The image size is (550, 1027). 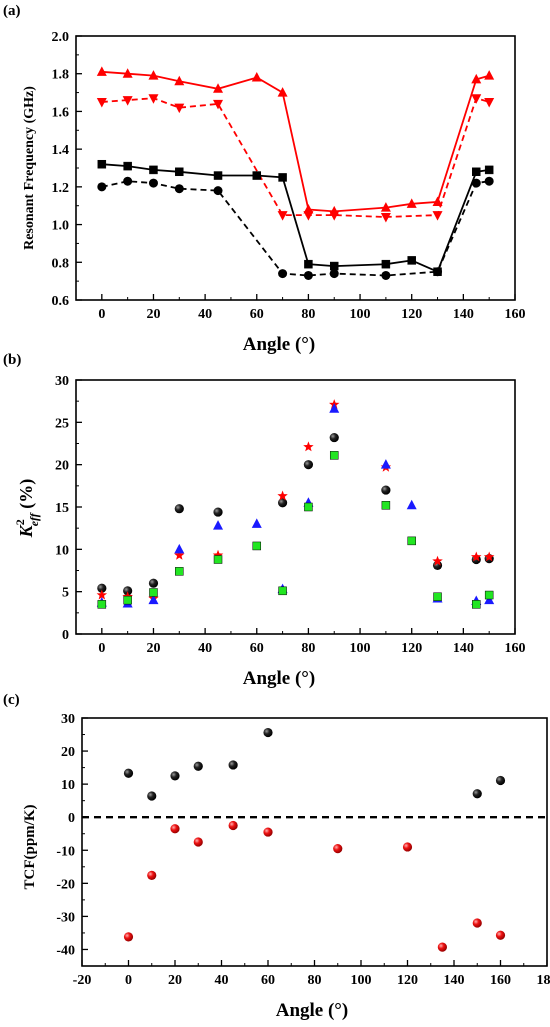 What do you see at coordinates (279, 678) in the screenshot?
I see `panel-b-xlabel: Angle (°)` at bounding box center [279, 678].